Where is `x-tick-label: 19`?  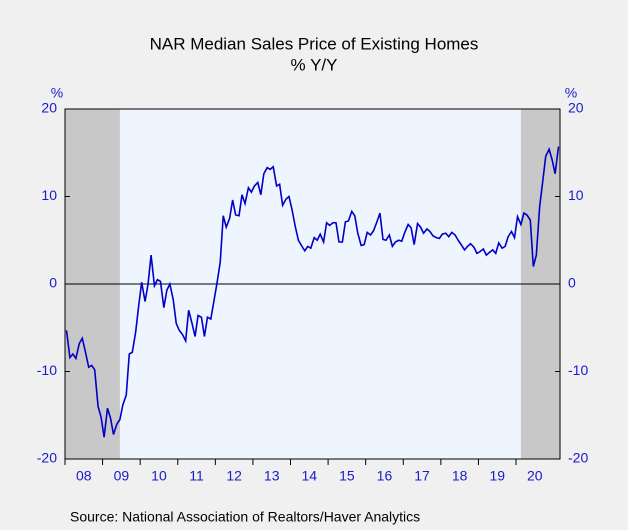 x-tick-label: 19 is located at coordinates (497, 476).